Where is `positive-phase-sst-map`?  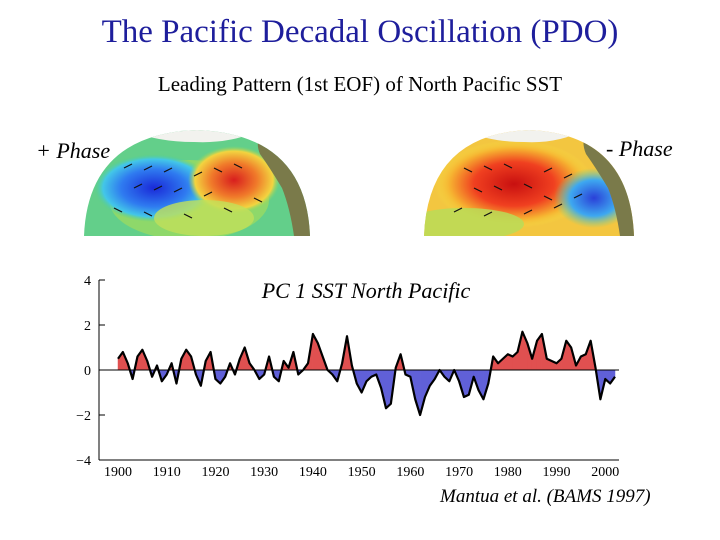
positive-phase-sst-map is located at coordinates (197, 183).